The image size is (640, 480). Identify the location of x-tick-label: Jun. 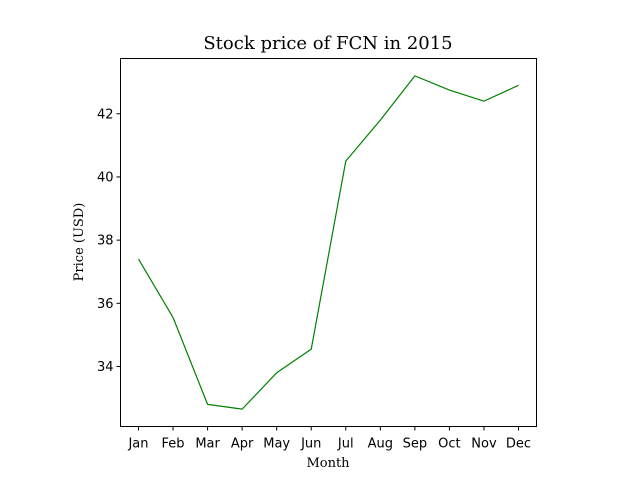
(310, 444).